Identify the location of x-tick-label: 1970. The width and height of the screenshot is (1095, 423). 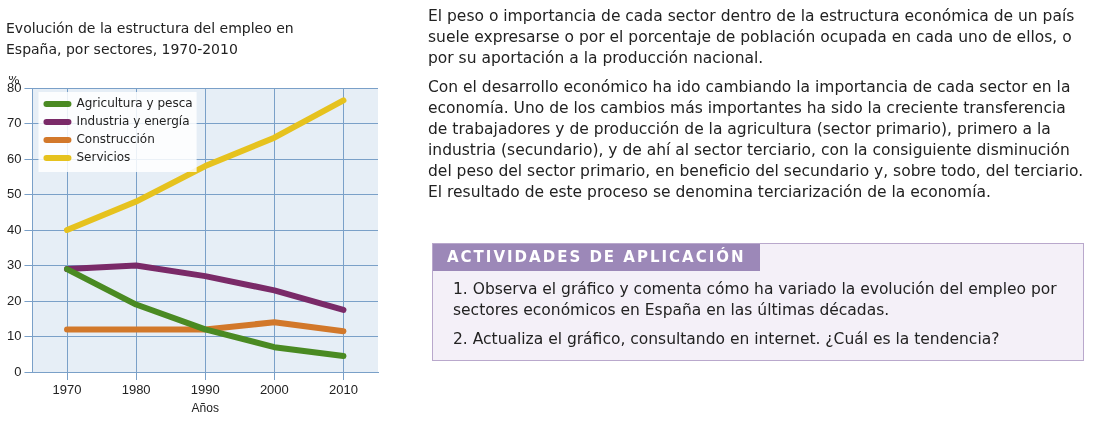
(67, 390).